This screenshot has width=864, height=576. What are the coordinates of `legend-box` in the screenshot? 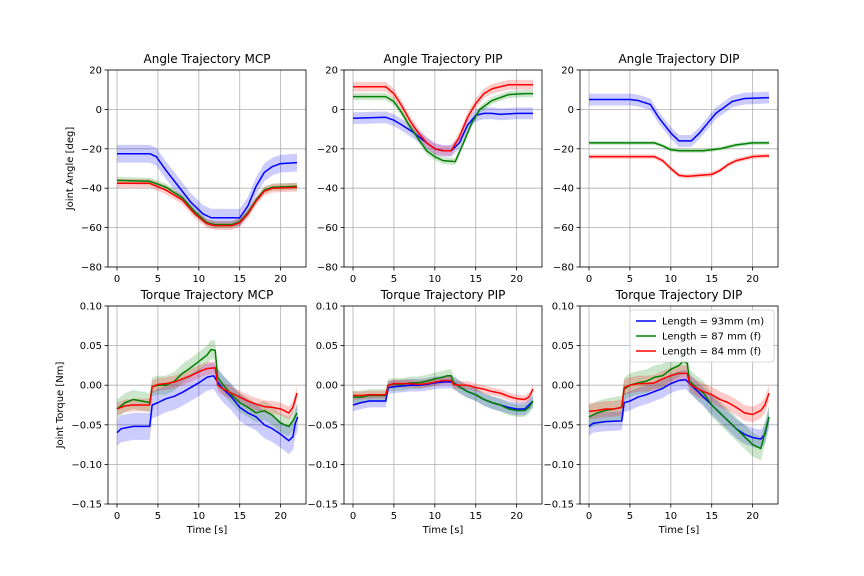 It's located at (702, 336).